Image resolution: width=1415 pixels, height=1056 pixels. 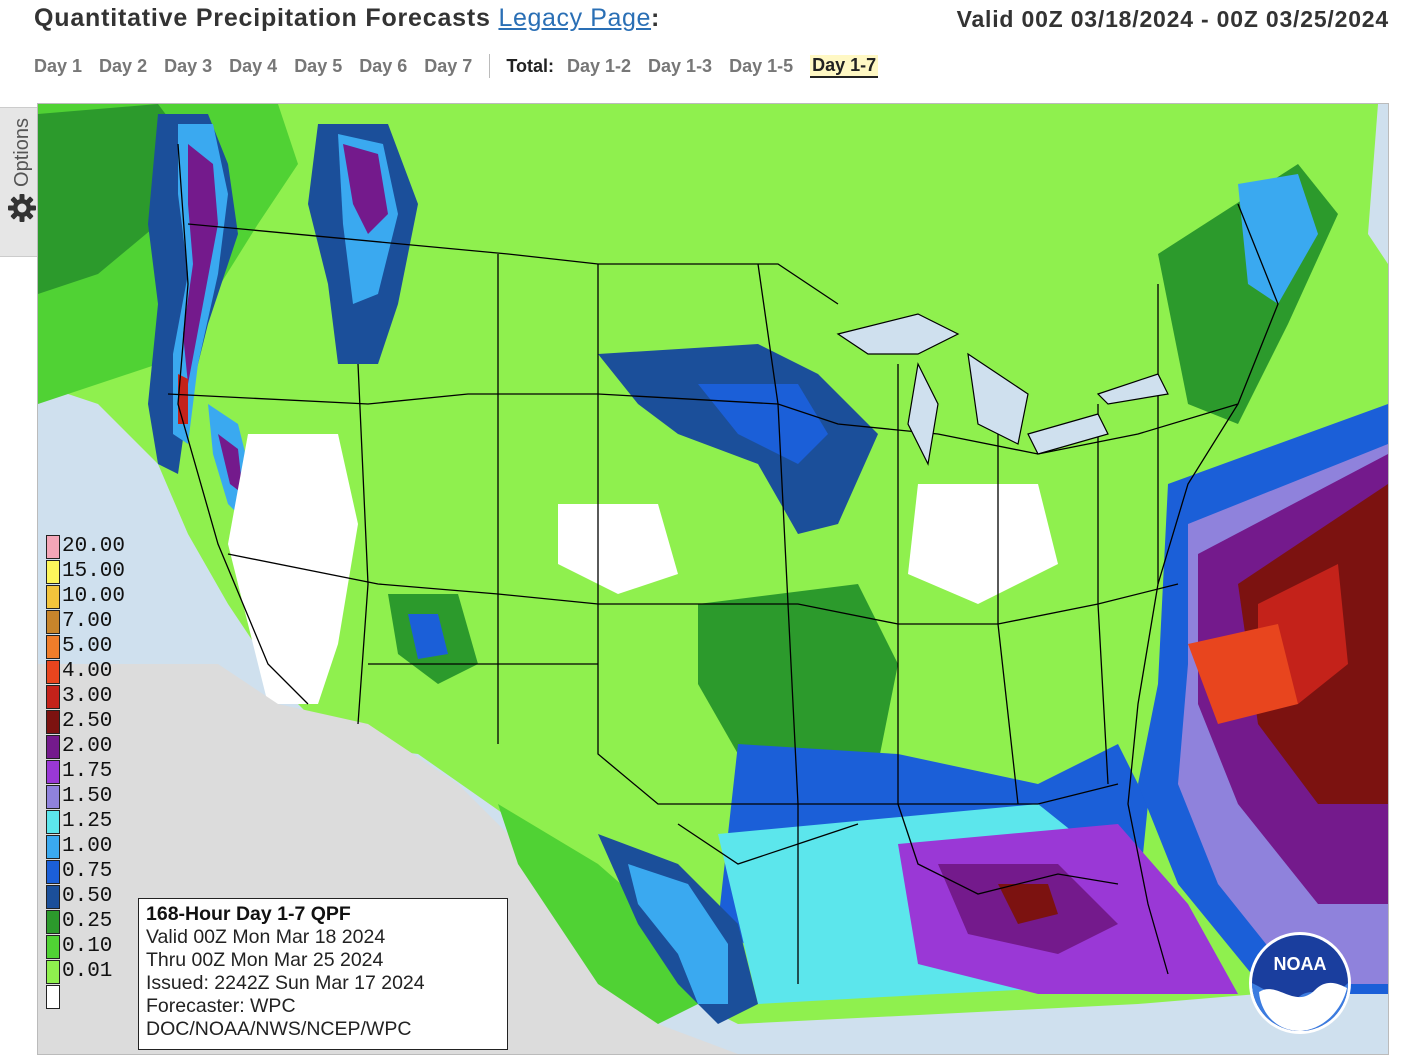 What do you see at coordinates (1300, 964) in the screenshot?
I see `noaa-logo-text: NOAA` at bounding box center [1300, 964].